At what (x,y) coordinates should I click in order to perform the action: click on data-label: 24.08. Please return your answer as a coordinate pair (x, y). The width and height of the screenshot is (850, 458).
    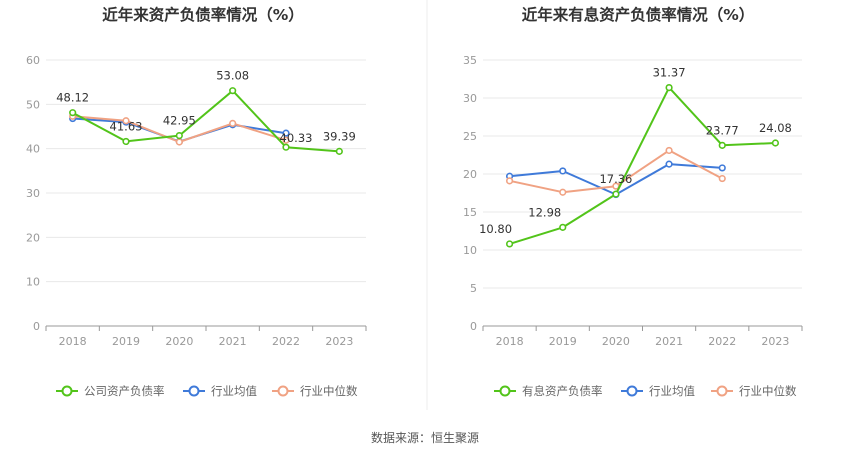
    Looking at the image, I should click on (775, 128).